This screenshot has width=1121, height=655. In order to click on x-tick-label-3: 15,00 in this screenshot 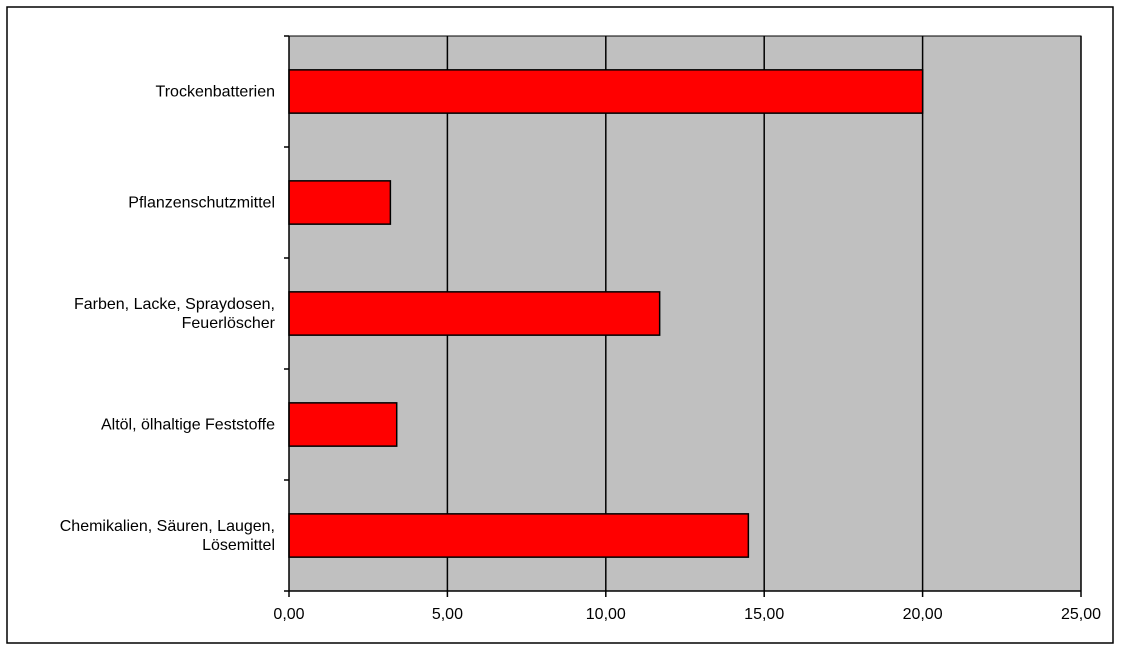, I will do `click(764, 614)`.